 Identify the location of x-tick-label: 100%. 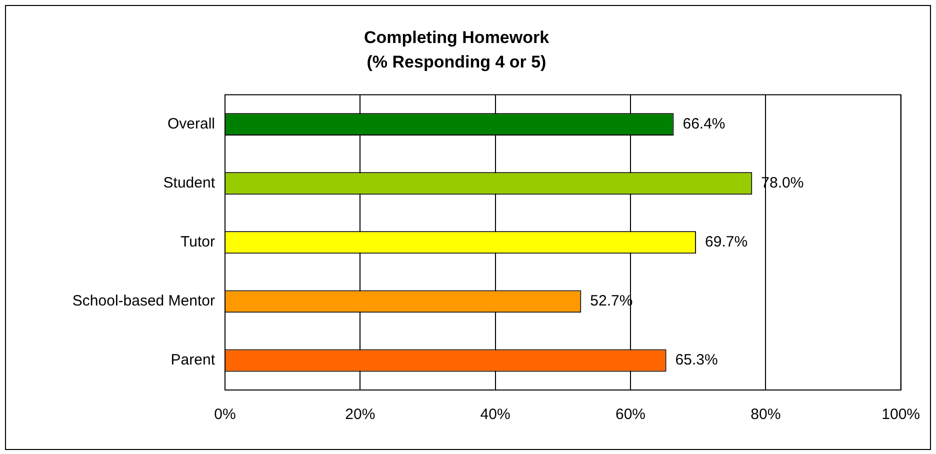
(901, 415).